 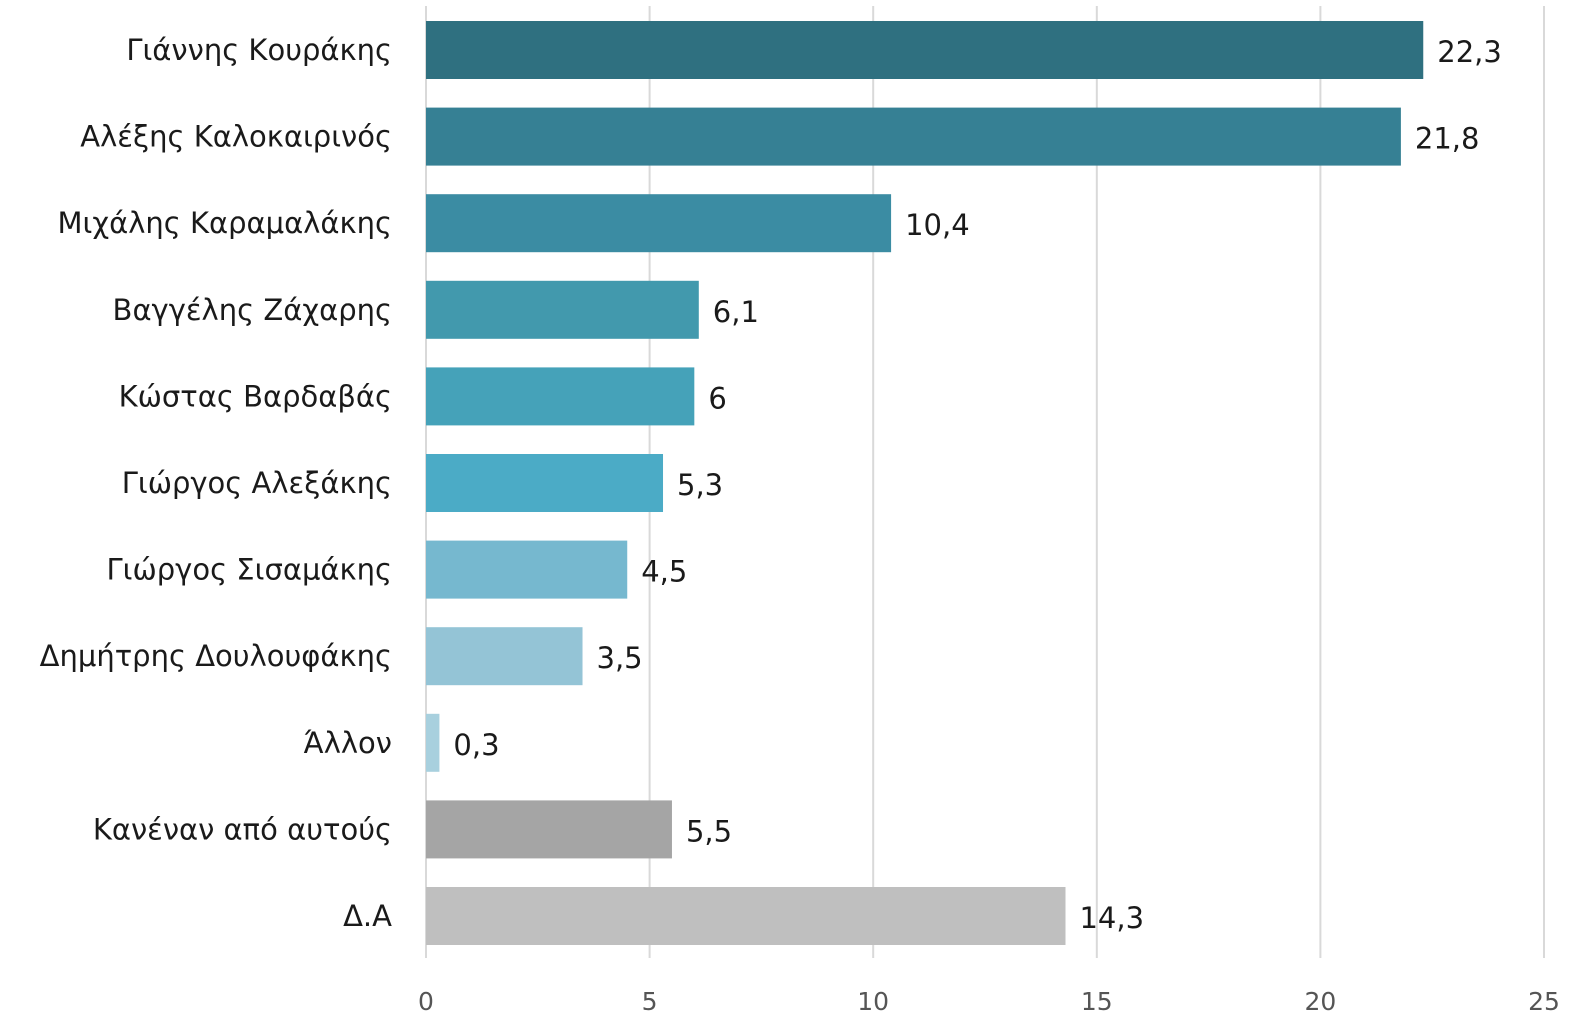 I want to click on bar-value-label: 0,3, so click(x=476, y=745).